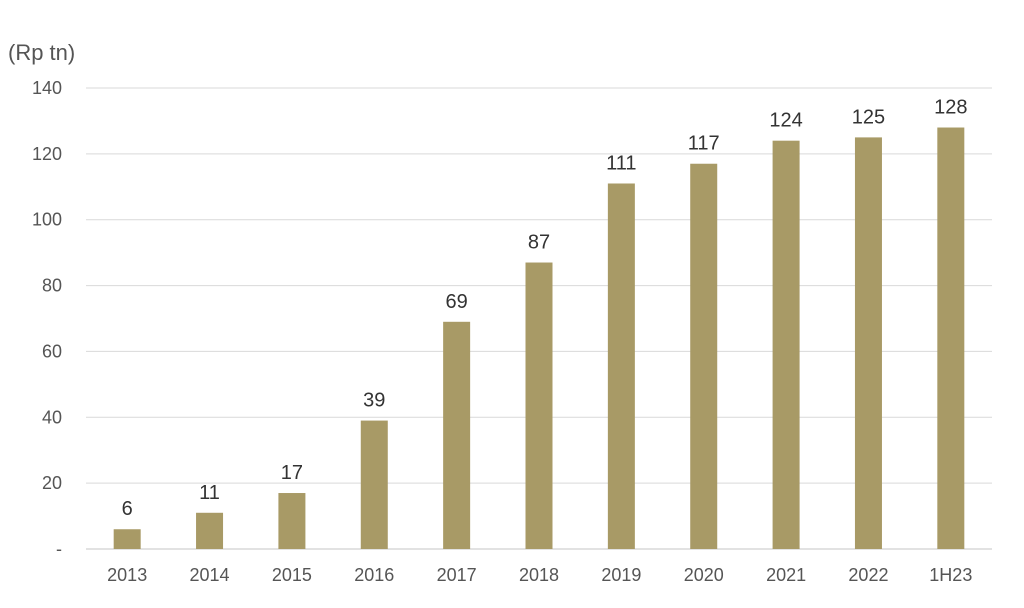 Image resolution: width=1024 pixels, height=608 pixels. Describe the element at coordinates (374, 575) in the screenshot. I see `x-tick-label-2016: 2016` at that location.